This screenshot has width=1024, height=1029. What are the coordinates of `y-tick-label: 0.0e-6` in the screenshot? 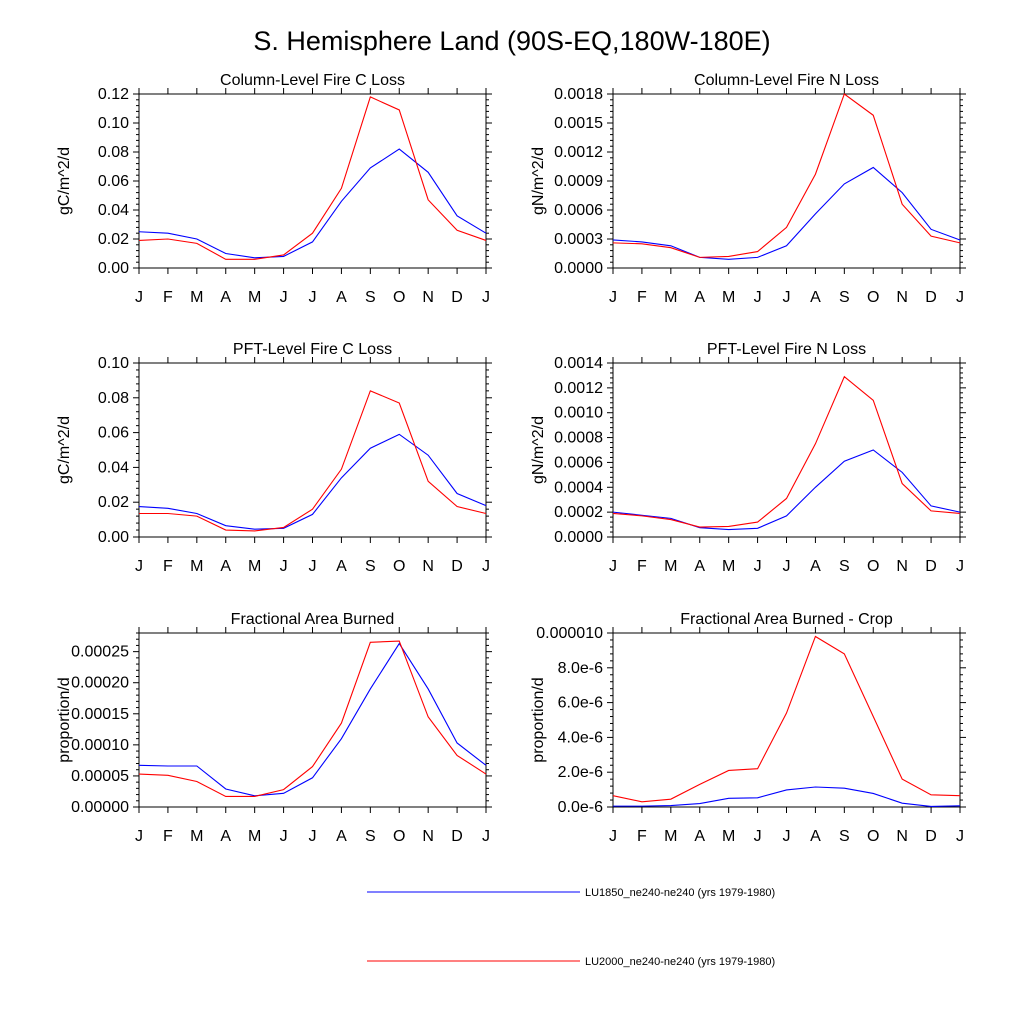 It's located at (580, 807).